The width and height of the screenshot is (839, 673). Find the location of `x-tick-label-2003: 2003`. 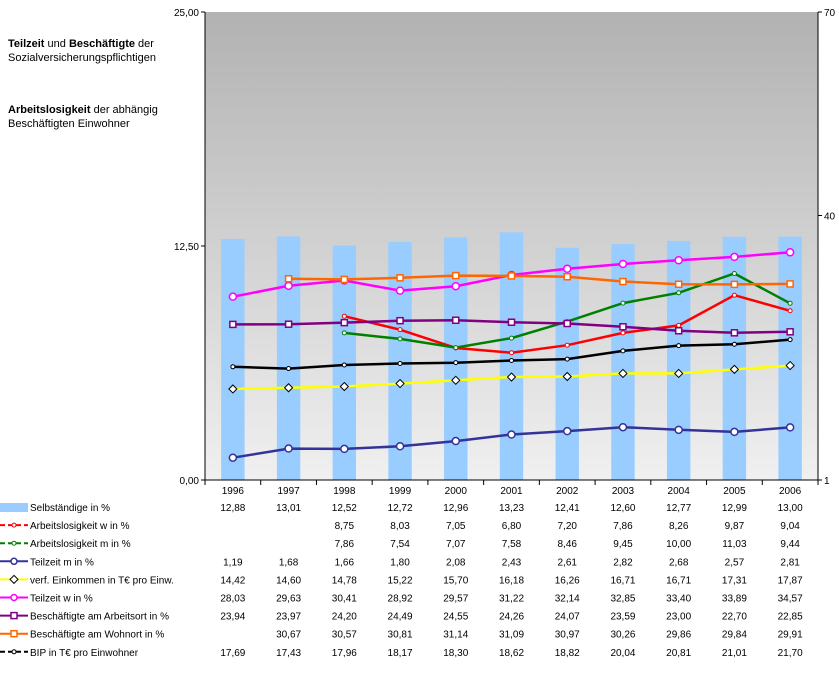

x-tick-label-2003: 2003 is located at coordinates (623, 491).